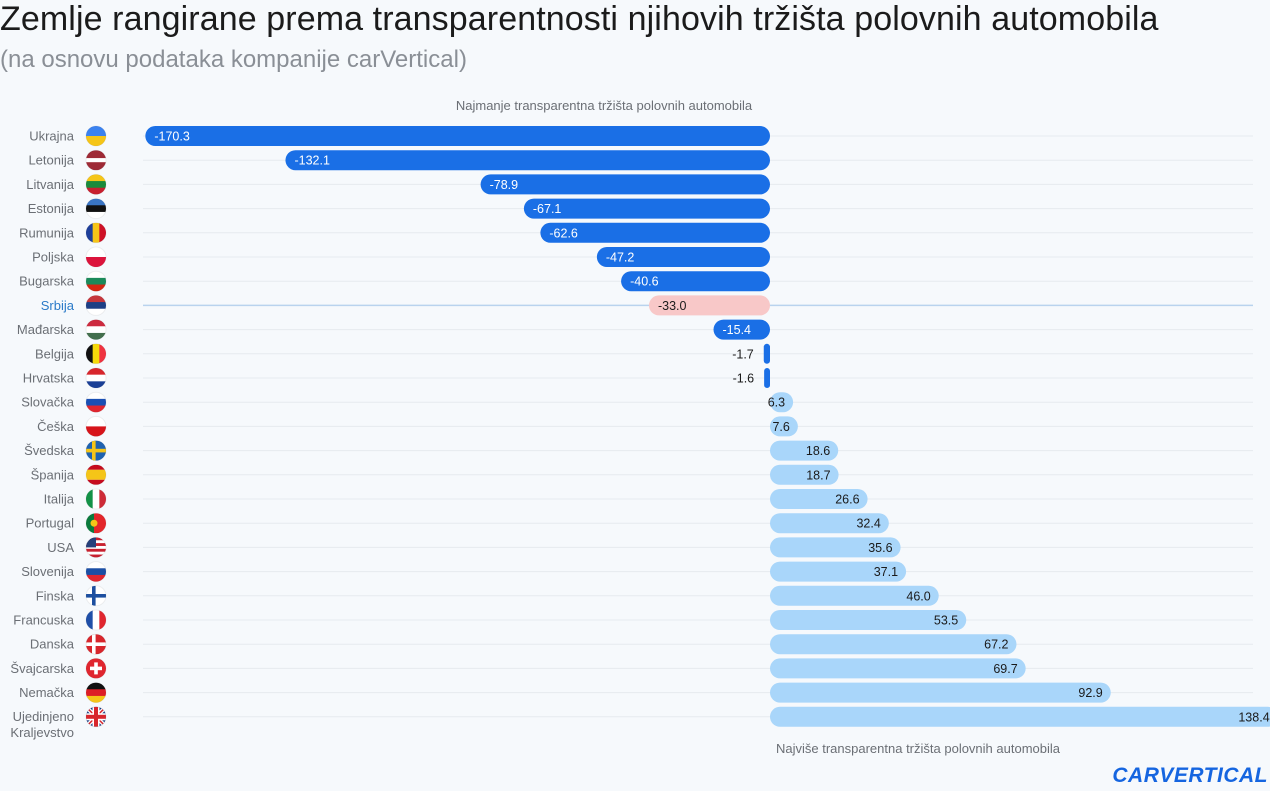 Image resolution: width=1270 pixels, height=791 pixels. I want to click on value-label: -33.0, so click(672, 306).